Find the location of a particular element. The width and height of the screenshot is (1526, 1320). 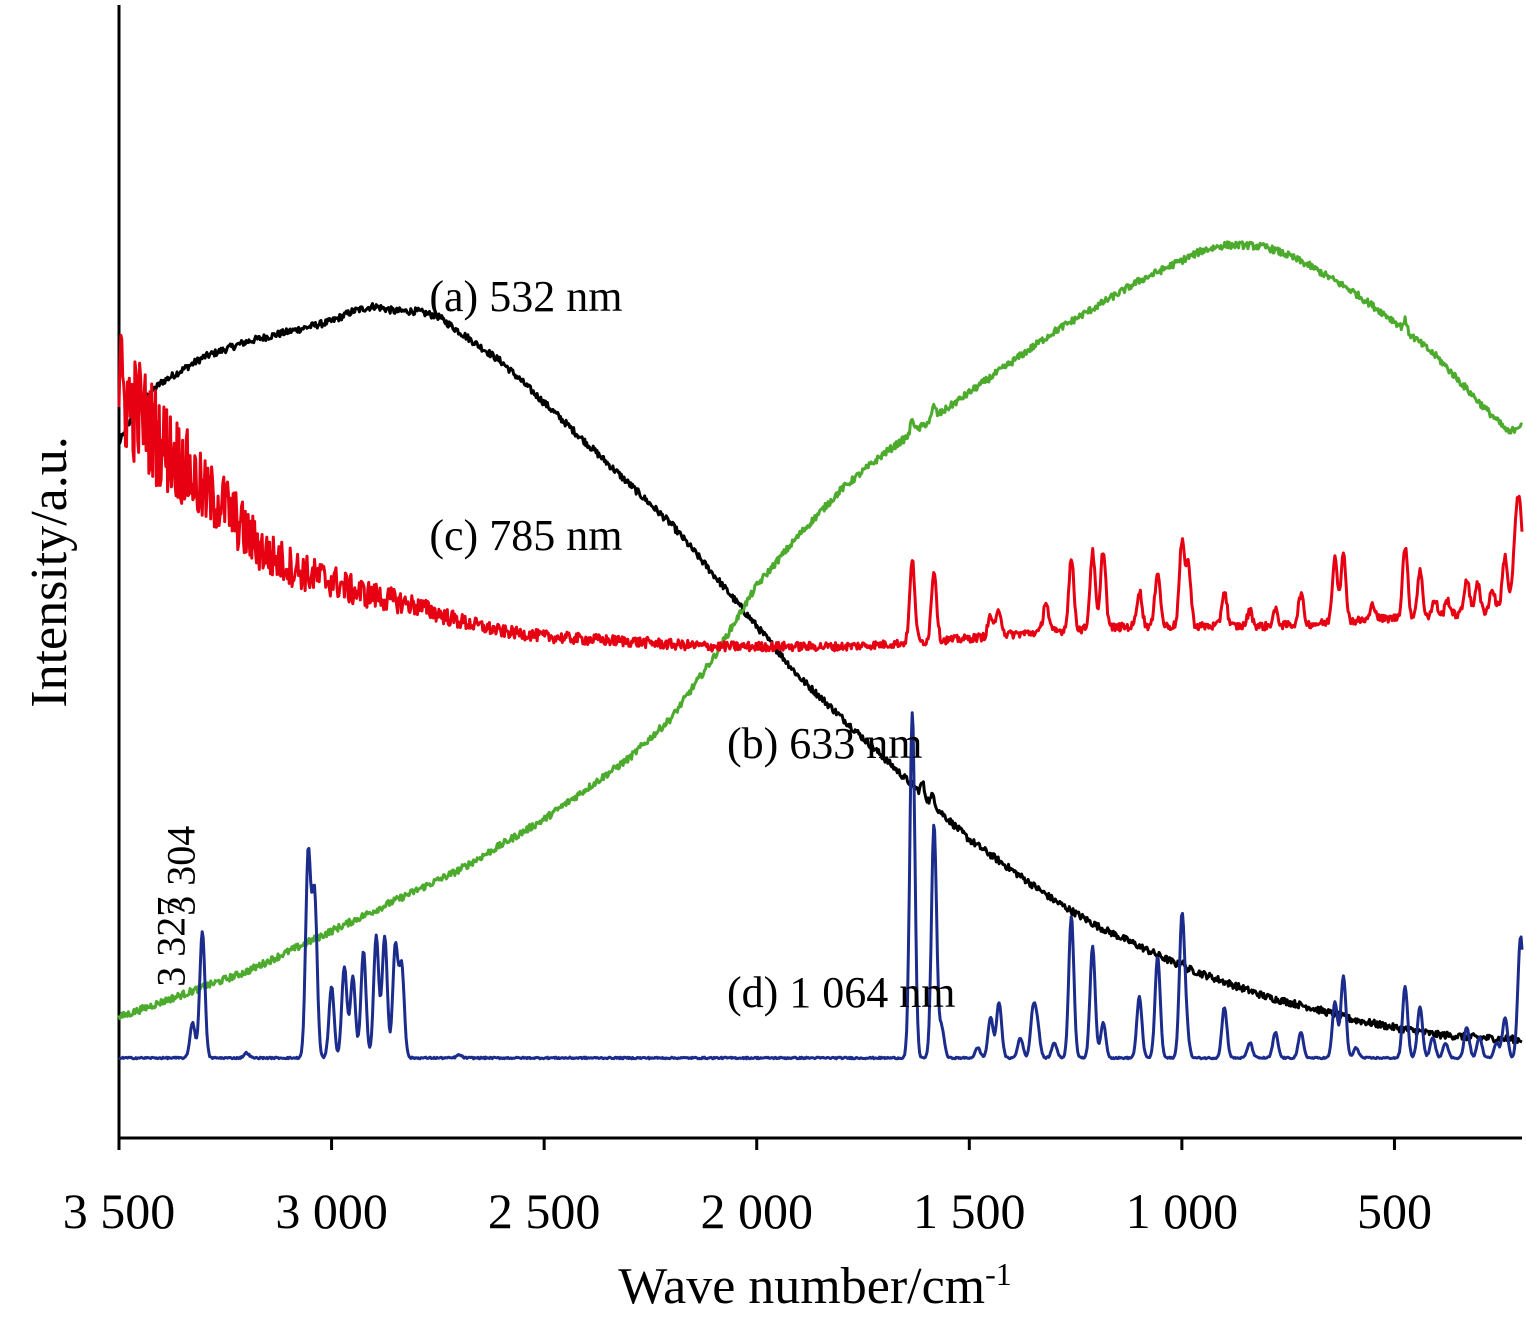

series-label-b-633-nm: (b) 633 nm is located at coordinates (825, 743).